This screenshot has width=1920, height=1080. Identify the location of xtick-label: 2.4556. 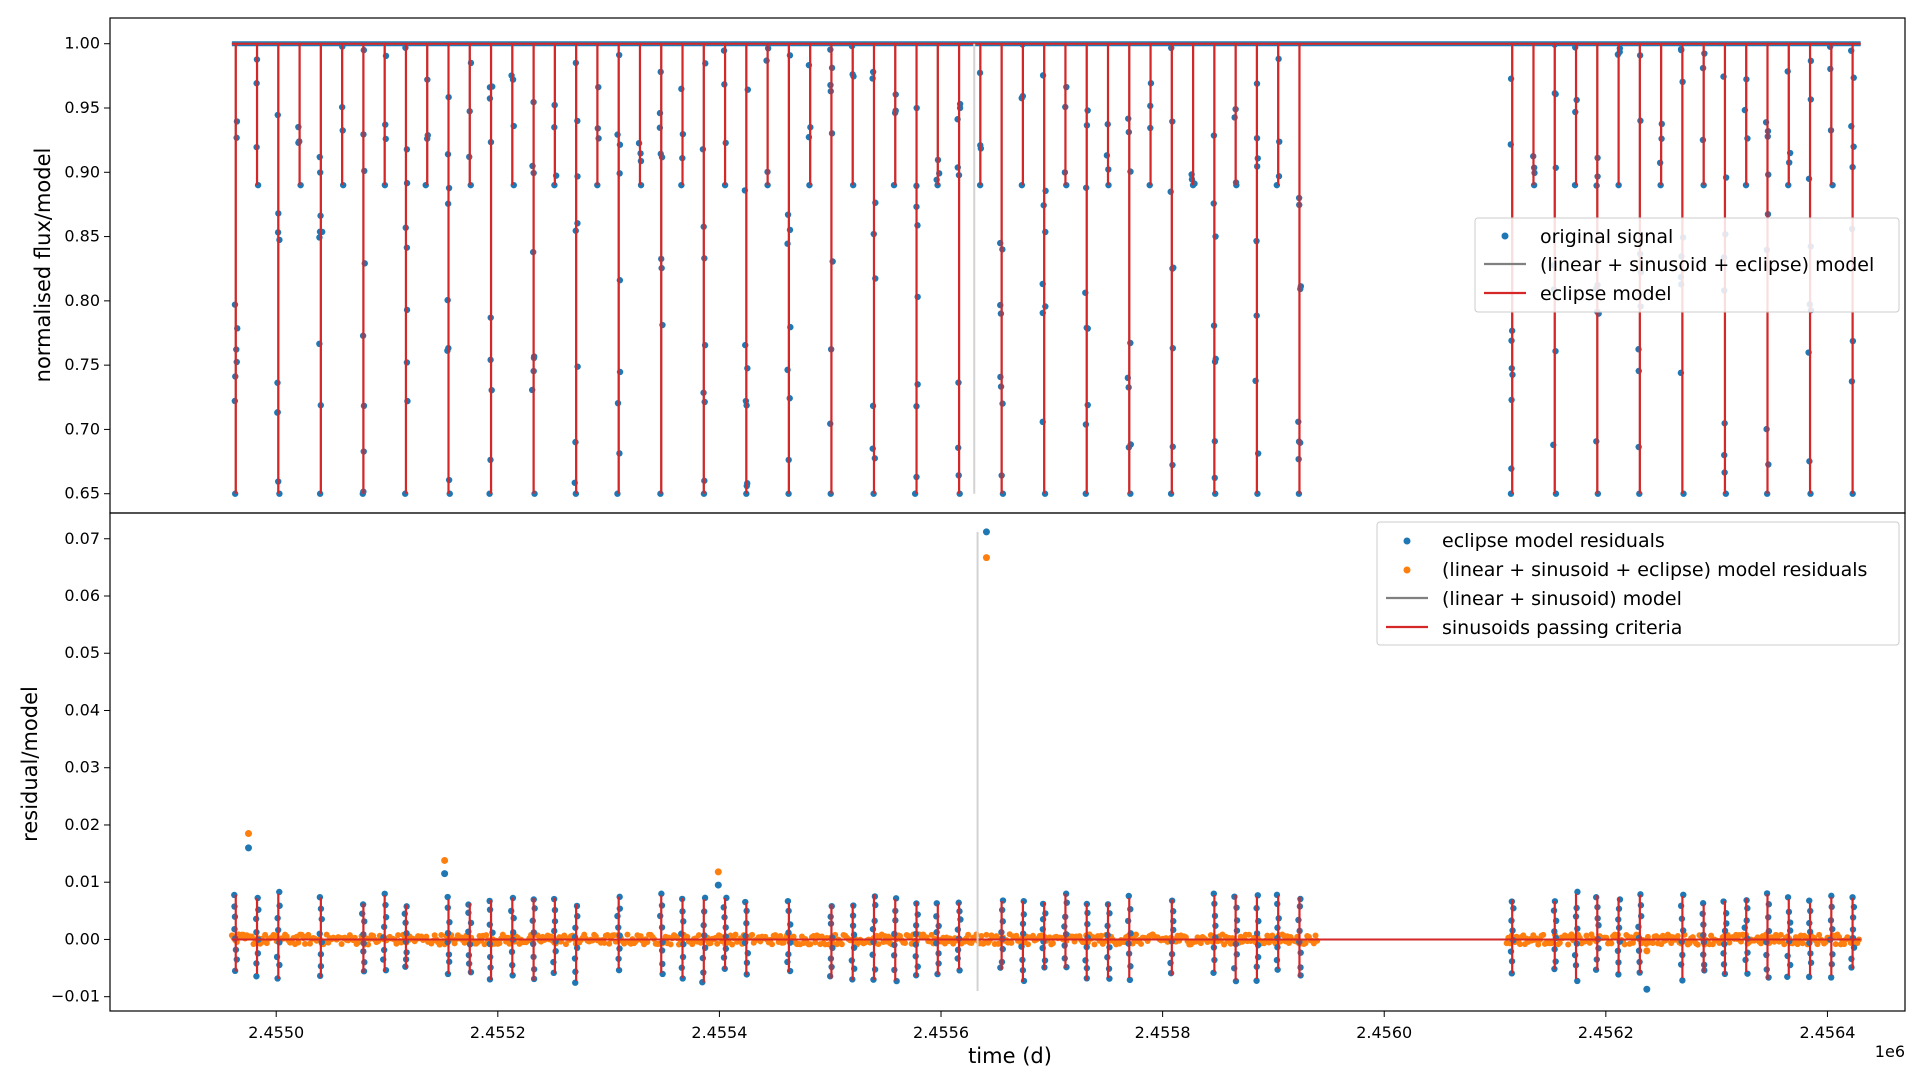
(941, 1032).